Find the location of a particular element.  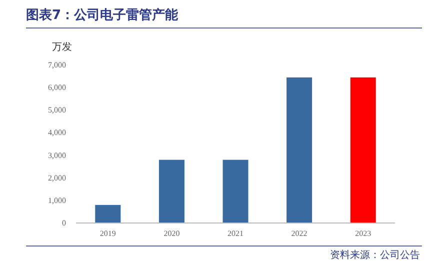

y-tick-label: 3,000 is located at coordinates (57, 155).